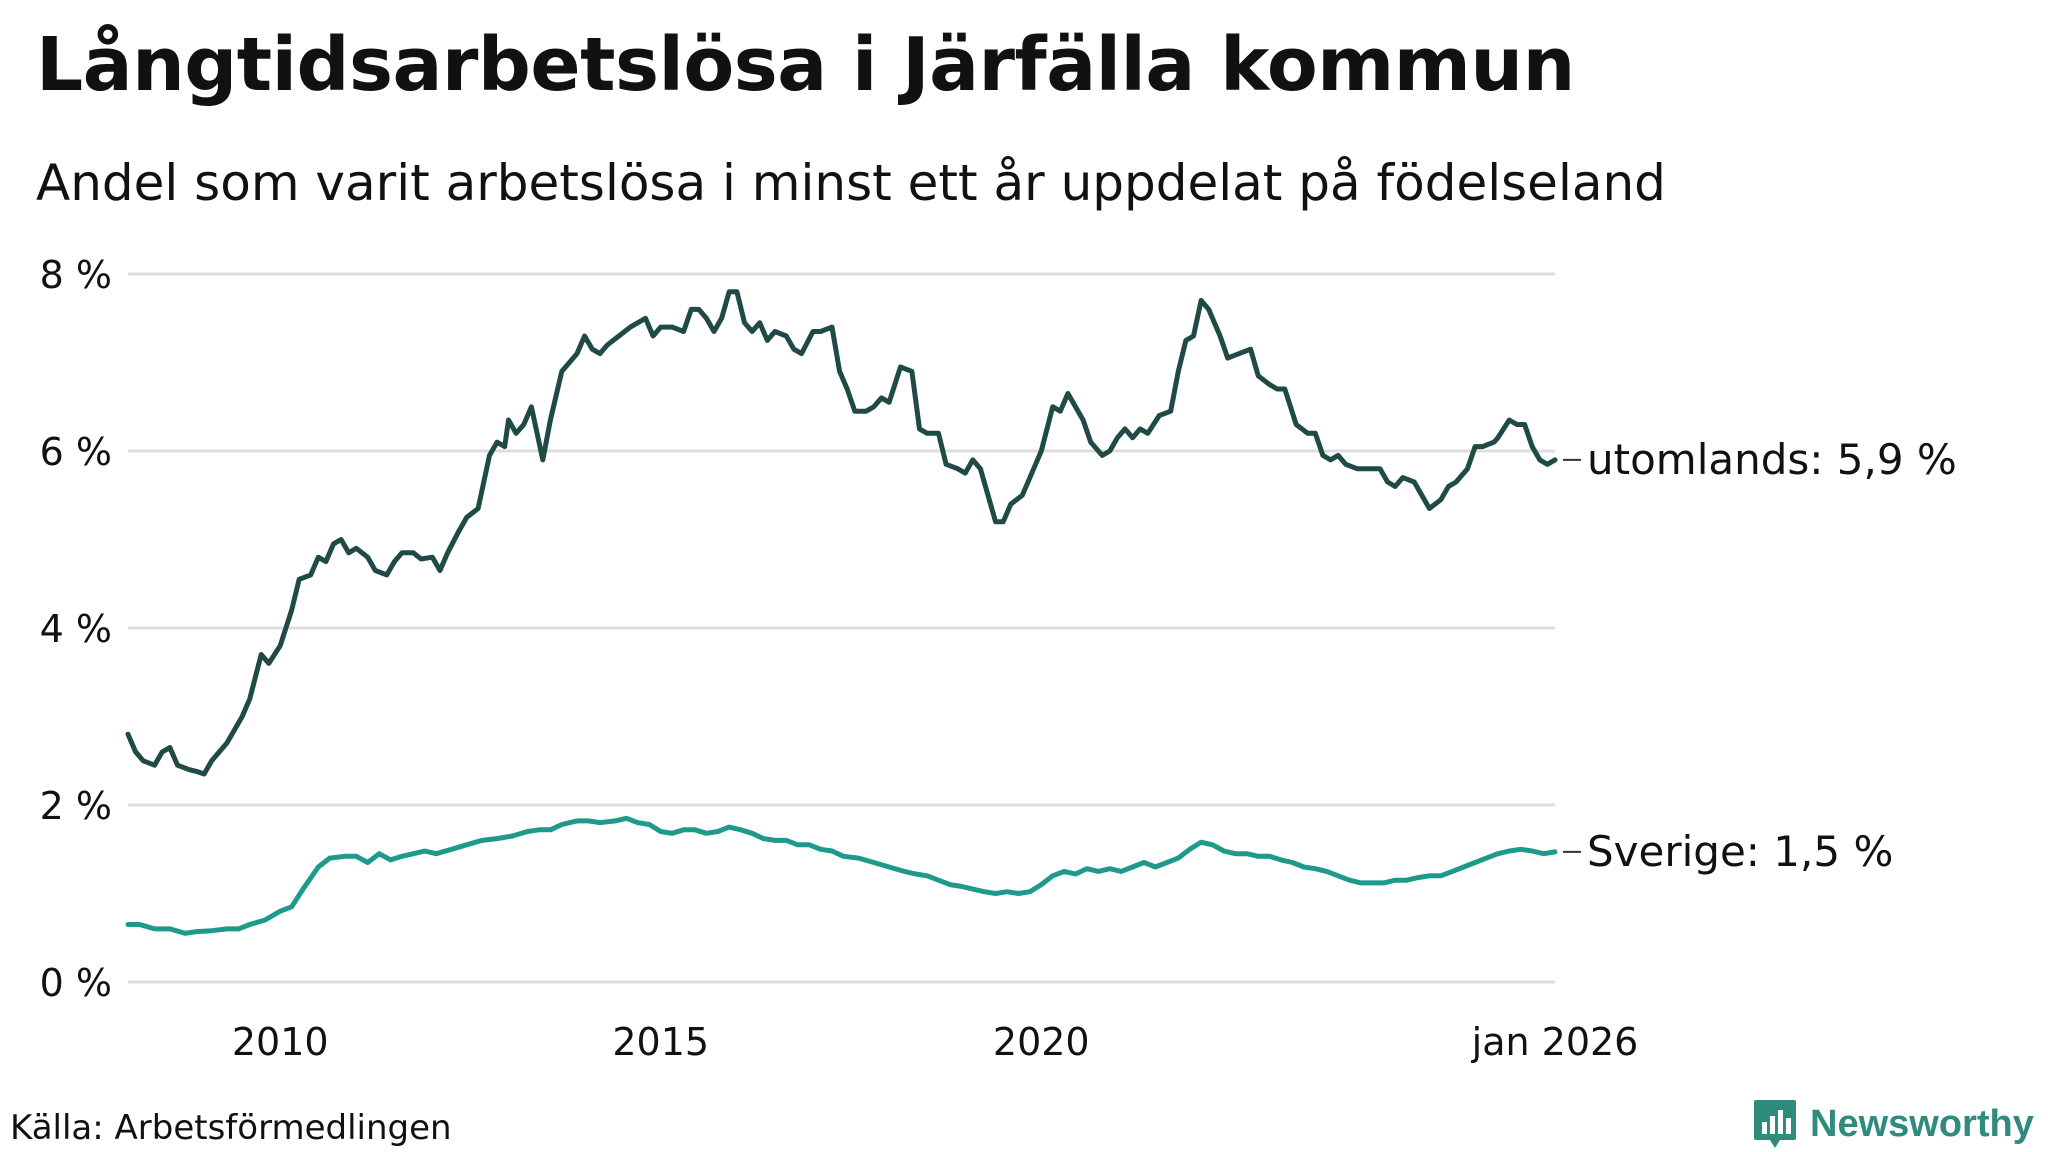 The image size is (2048, 1152). I want to click on chart-title: Långtidsarbetslösa i Järfälla kommun, so click(805, 65).